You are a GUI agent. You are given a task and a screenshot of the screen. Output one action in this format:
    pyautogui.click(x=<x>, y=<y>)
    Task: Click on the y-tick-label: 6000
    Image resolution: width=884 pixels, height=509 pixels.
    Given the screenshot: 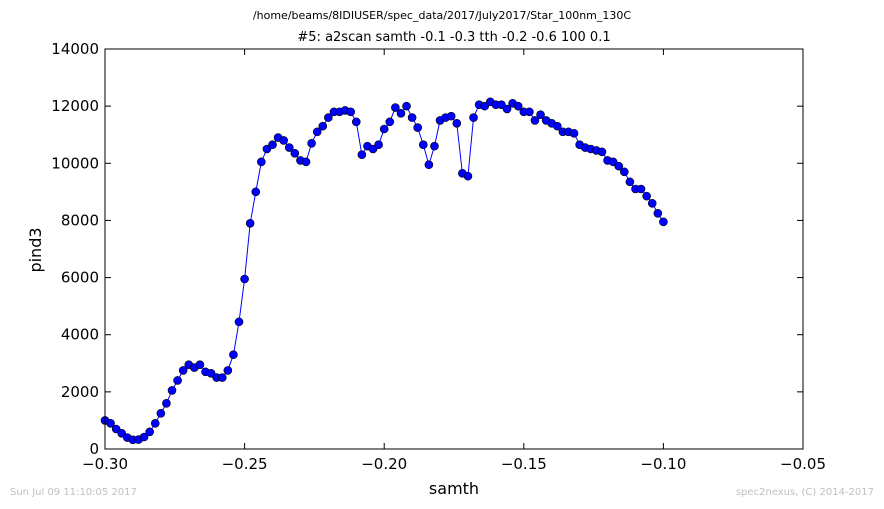 What is the action you would take?
    pyautogui.click(x=80, y=278)
    